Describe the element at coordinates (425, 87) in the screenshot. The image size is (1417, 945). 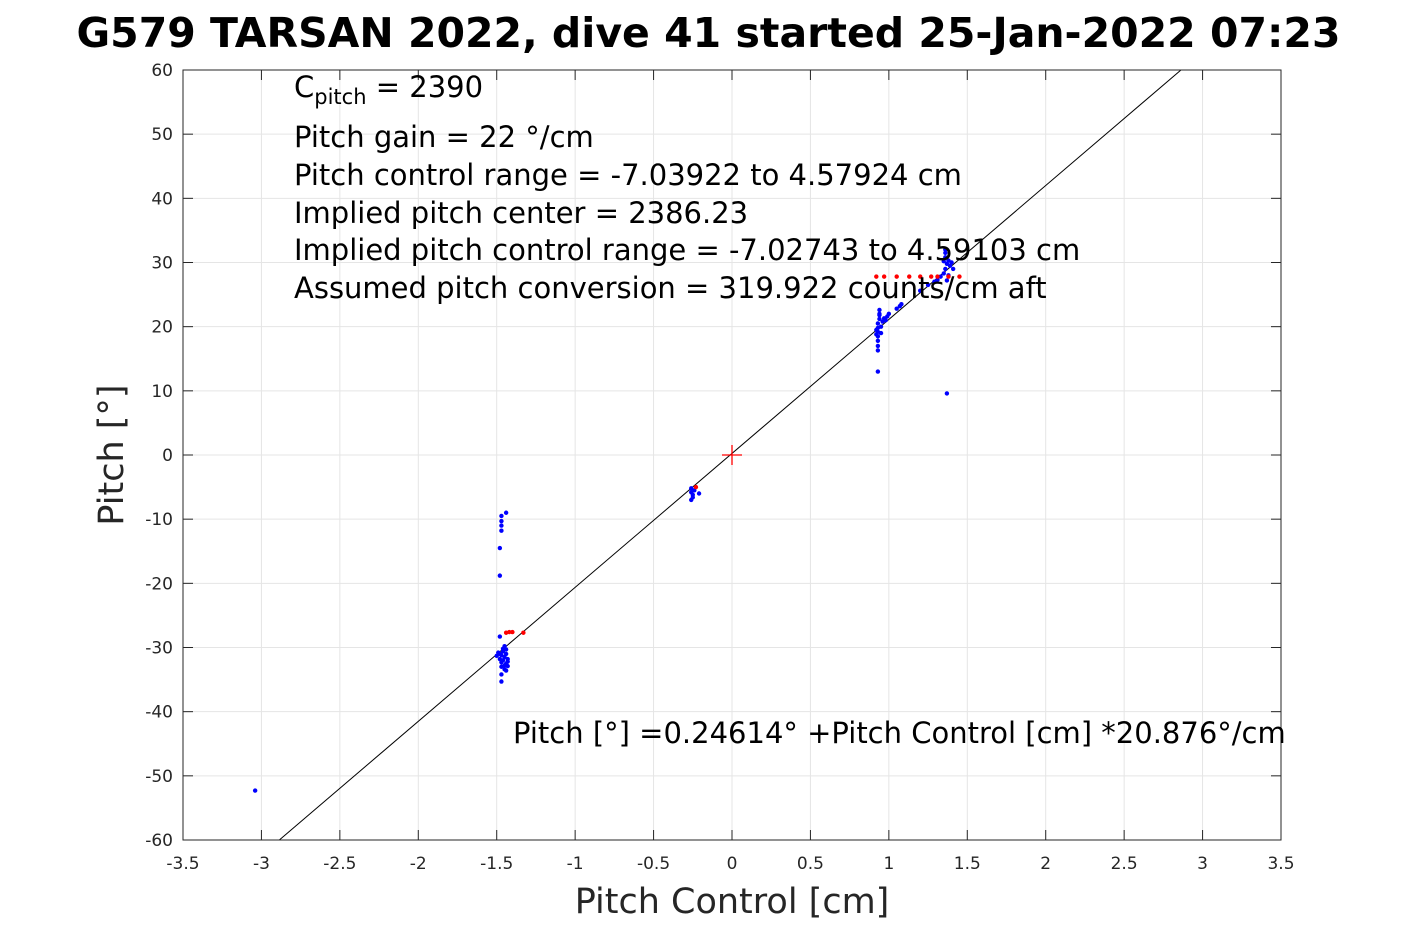
I see `cpitch-value: = 2390` at that location.